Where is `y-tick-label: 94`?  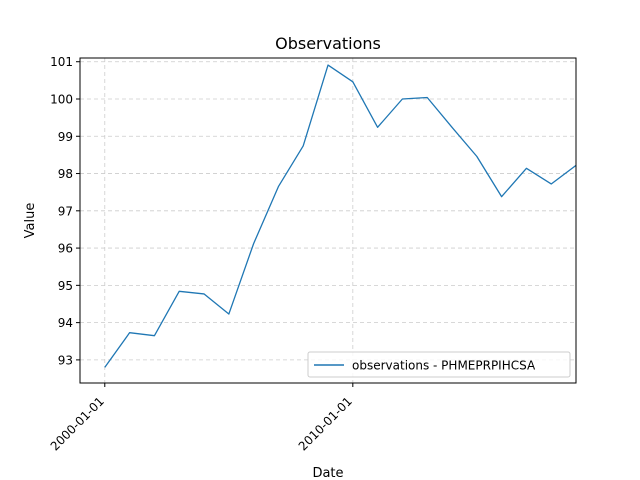 y-tick-label: 94 is located at coordinates (65, 323).